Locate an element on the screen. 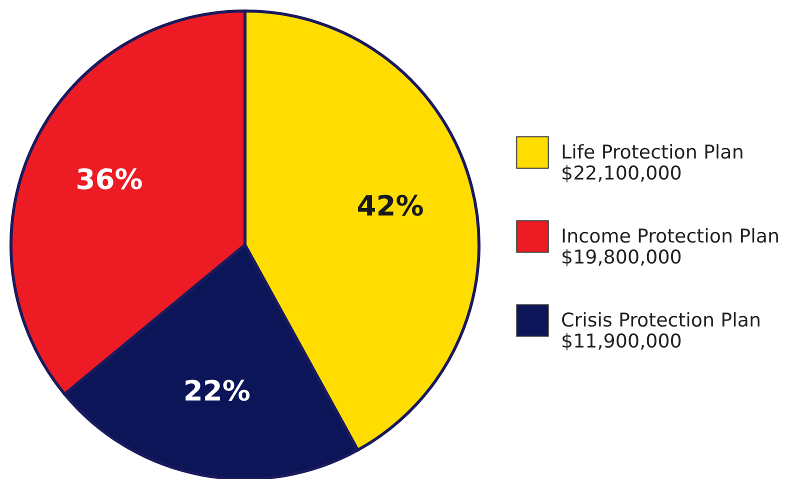 The width and height of the screenshot is (786, 479). data-label: 42% is located at coordinates (390, 206).